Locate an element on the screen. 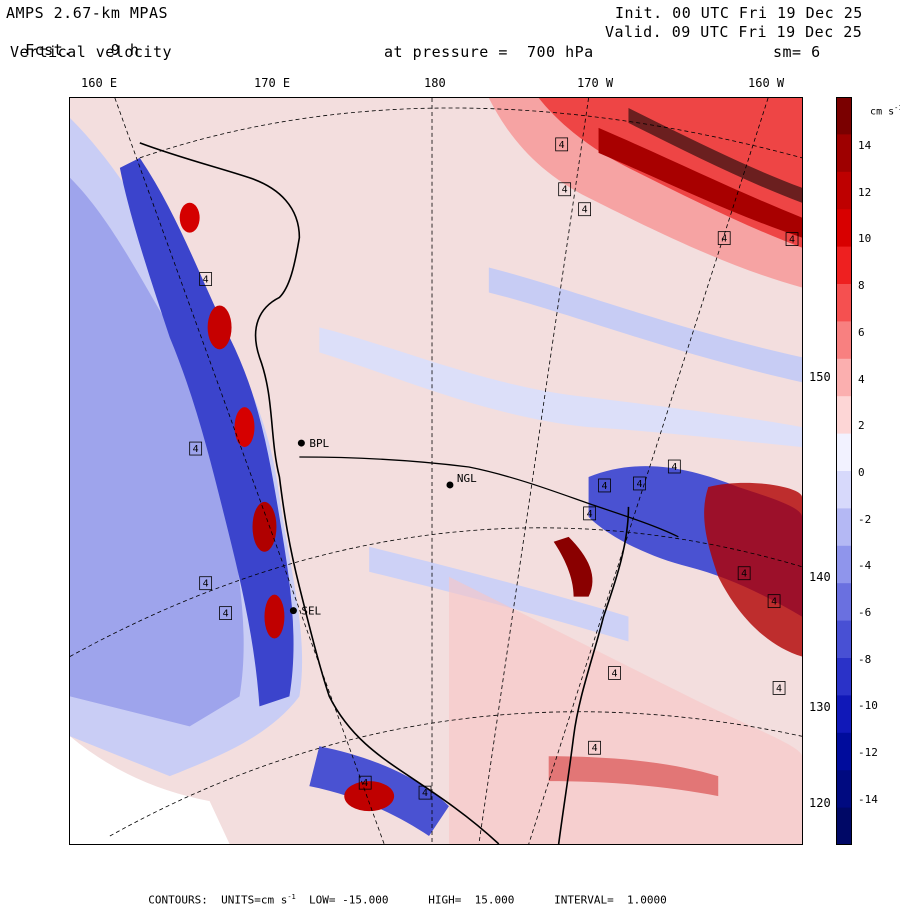 This screenshot has width=900, height=907. colorbar-border is located at coordinates (844, 471).